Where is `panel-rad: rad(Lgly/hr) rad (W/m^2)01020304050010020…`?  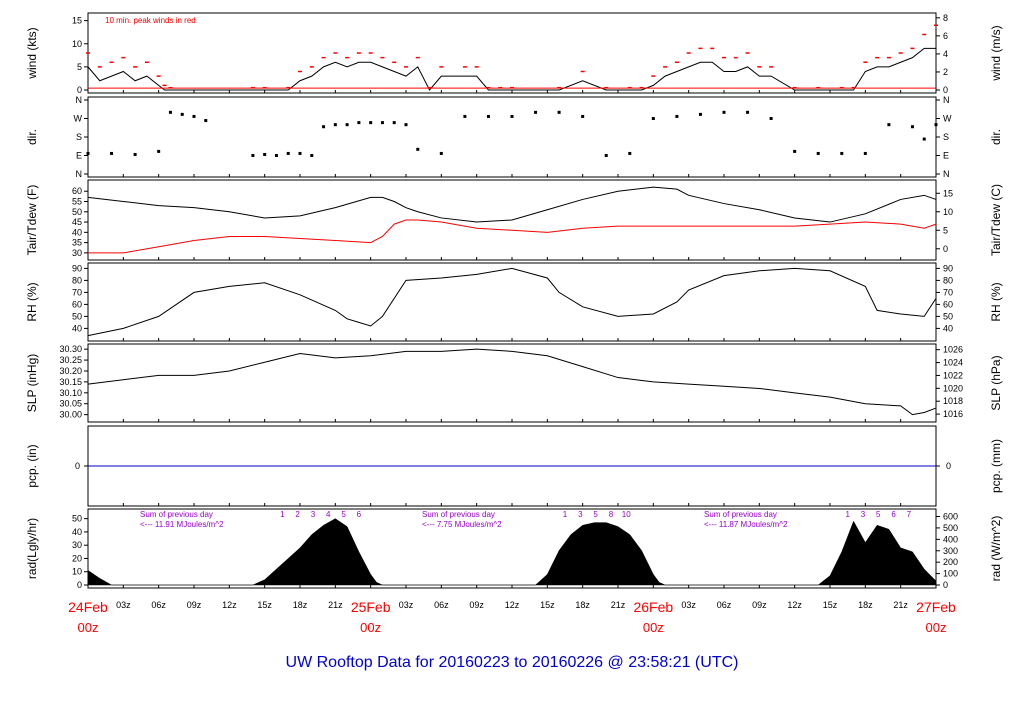 panel-rad: rad(Lgly/hr) rad (W/m^2)01020304050010020… is located at coordinates (514, 549).